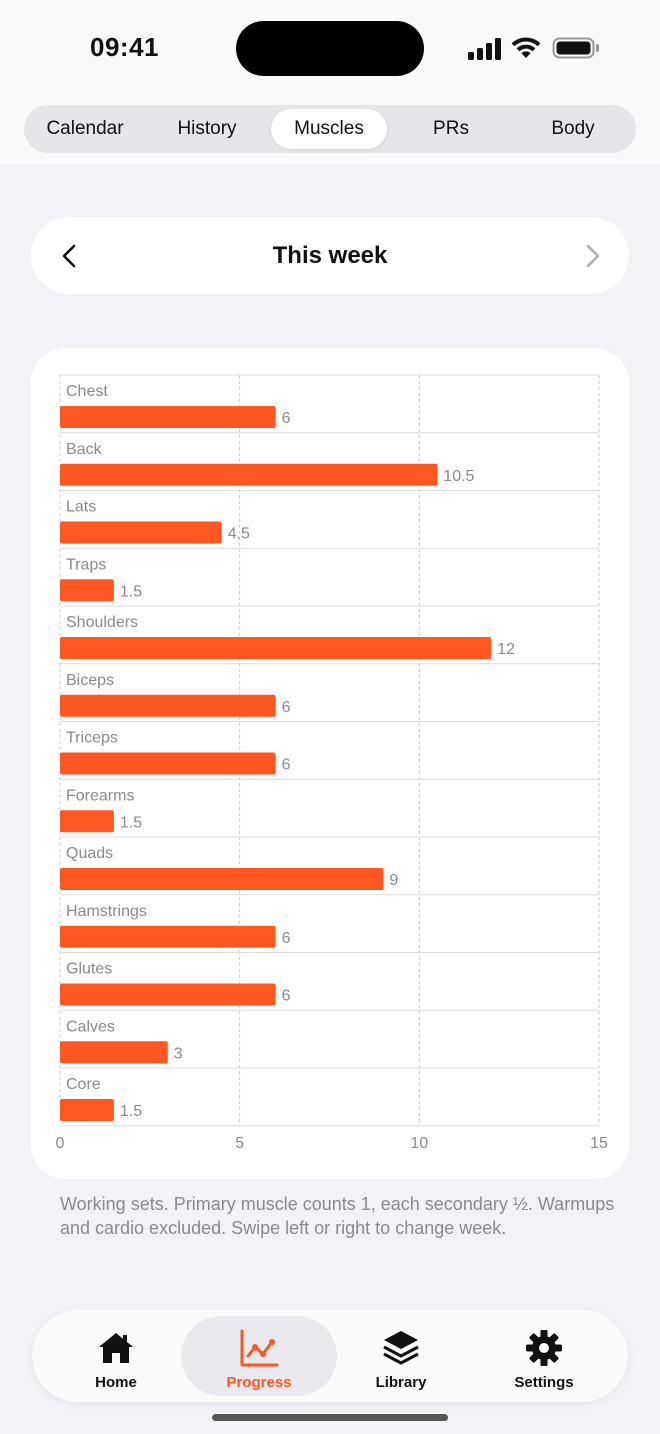 The height and width of the screenshot is (1434, 660). Describe the element at coordinates (60, 1143) in the screenshot. I see `x-tick-label: 0` at that location.